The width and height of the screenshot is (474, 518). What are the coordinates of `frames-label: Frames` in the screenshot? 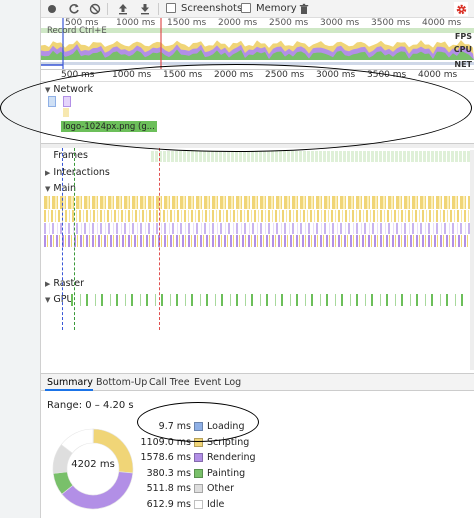 It's located at (70, 155).